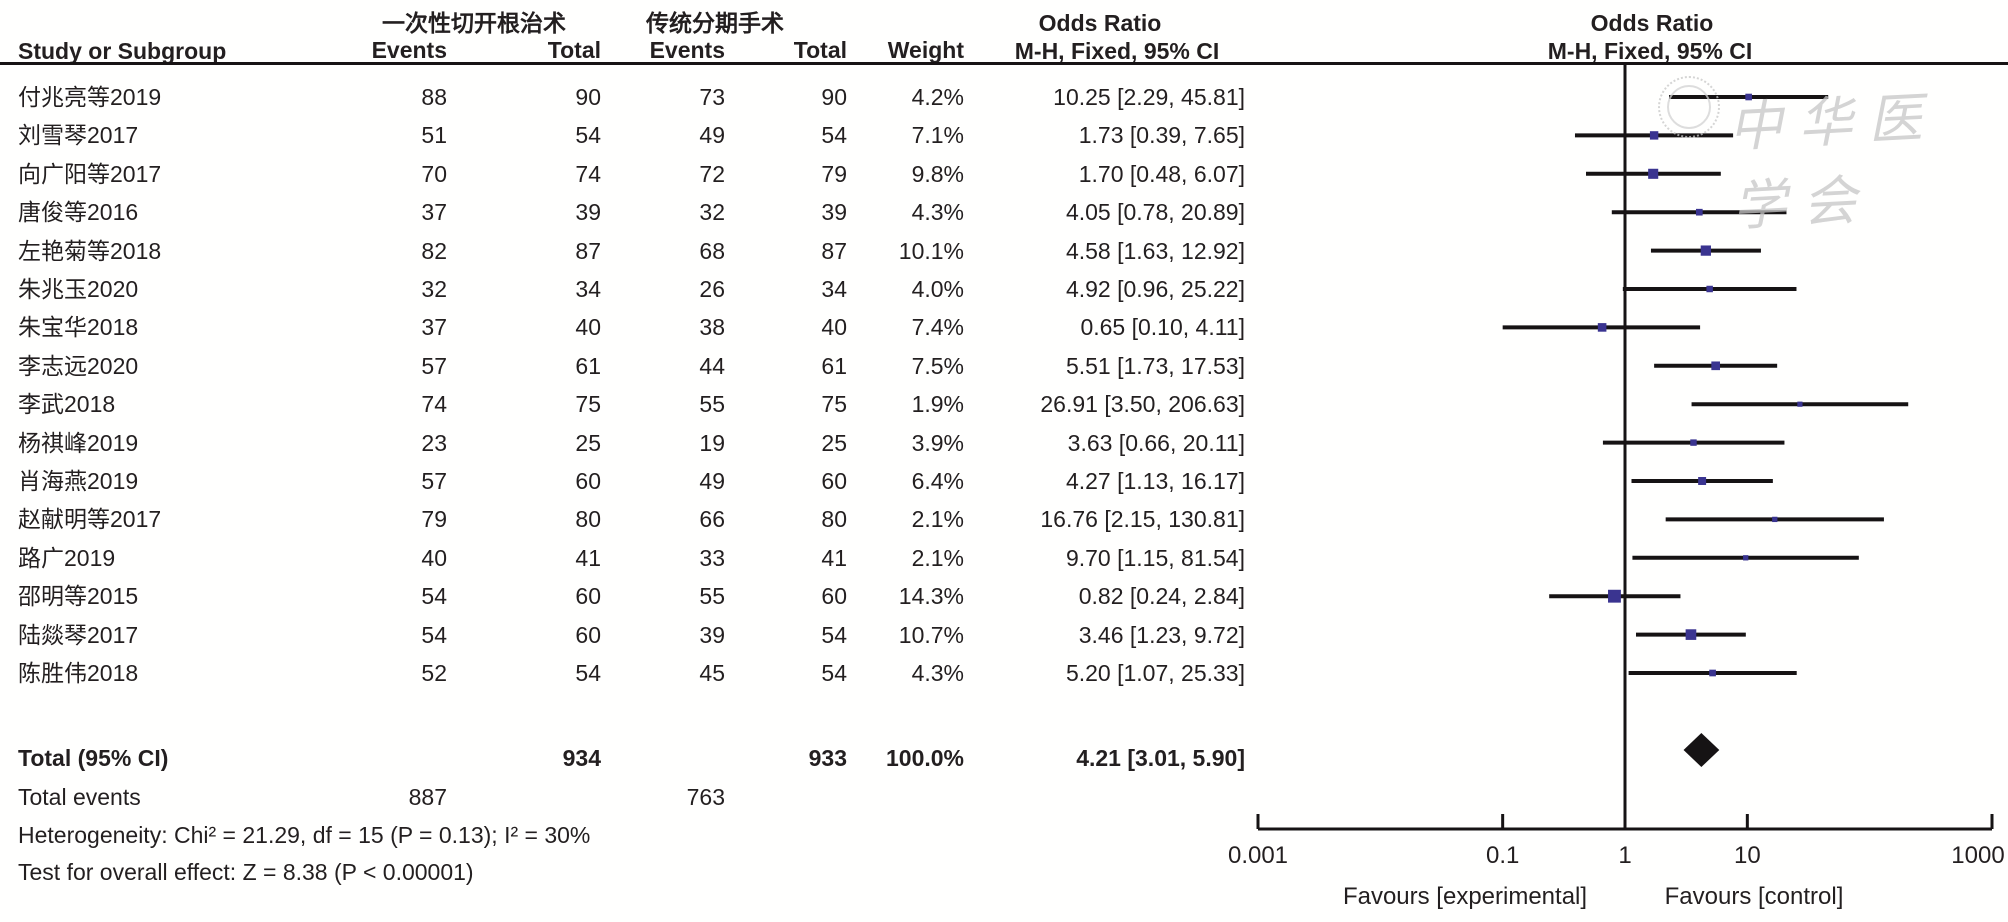  I want to click on total-diamond, so click(1701, 750).